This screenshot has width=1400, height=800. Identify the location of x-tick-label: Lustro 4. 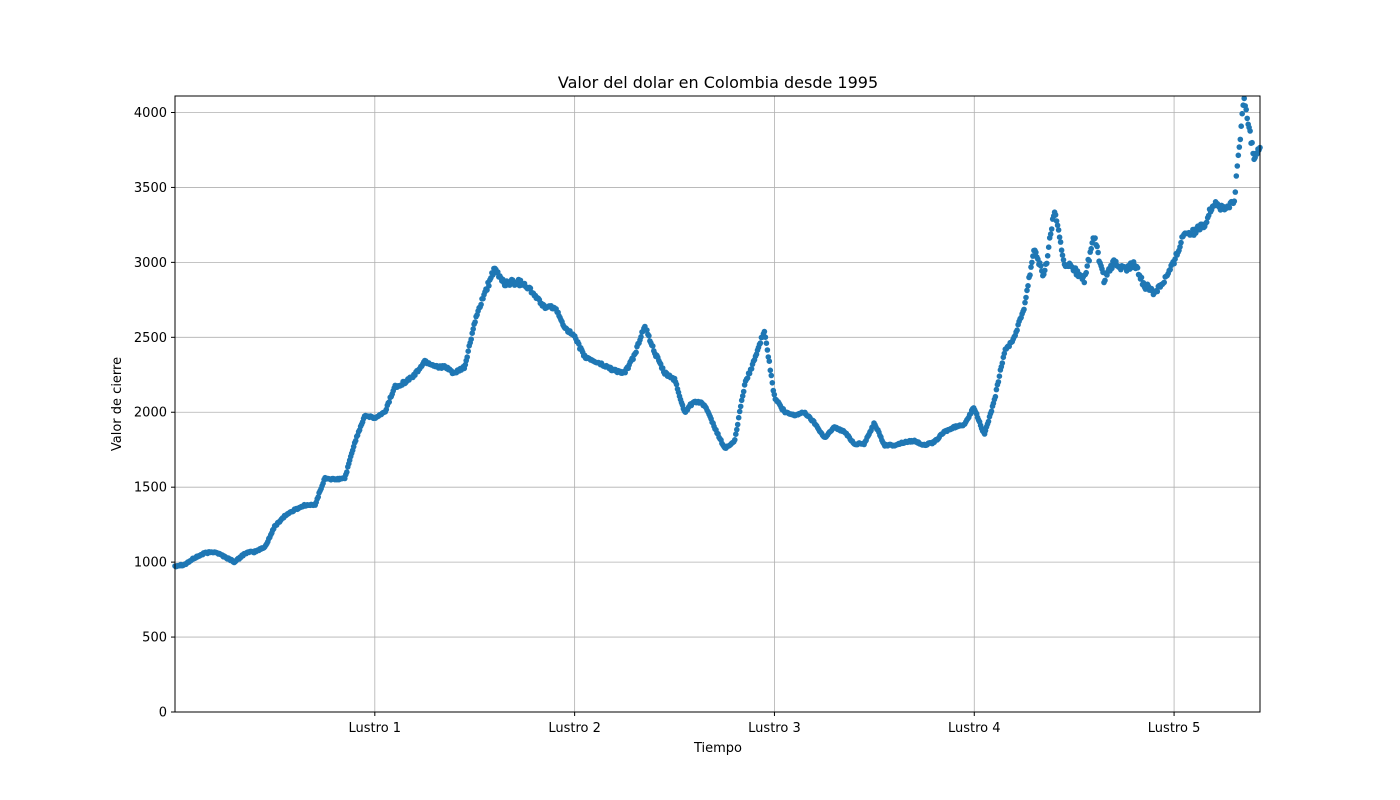
(974, 728).